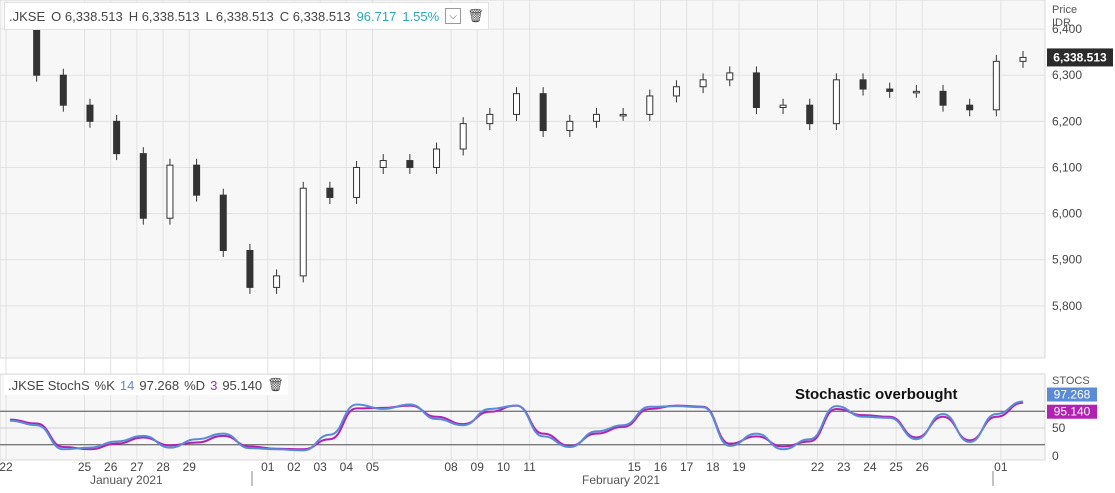 The height and width of the screenshot is (493, 1115). What do you see at coordinates (475, 15) in the screenshot?
I see `trash-icon: 🗑` at bounding box center [475, 15].